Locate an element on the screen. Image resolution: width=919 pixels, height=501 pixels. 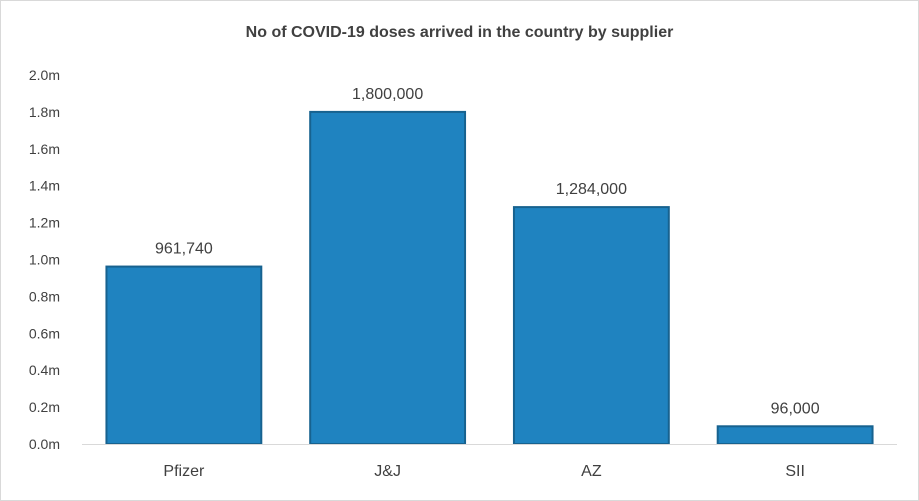
y-tick-label: 2.0m is located at coordinates (44, 75).